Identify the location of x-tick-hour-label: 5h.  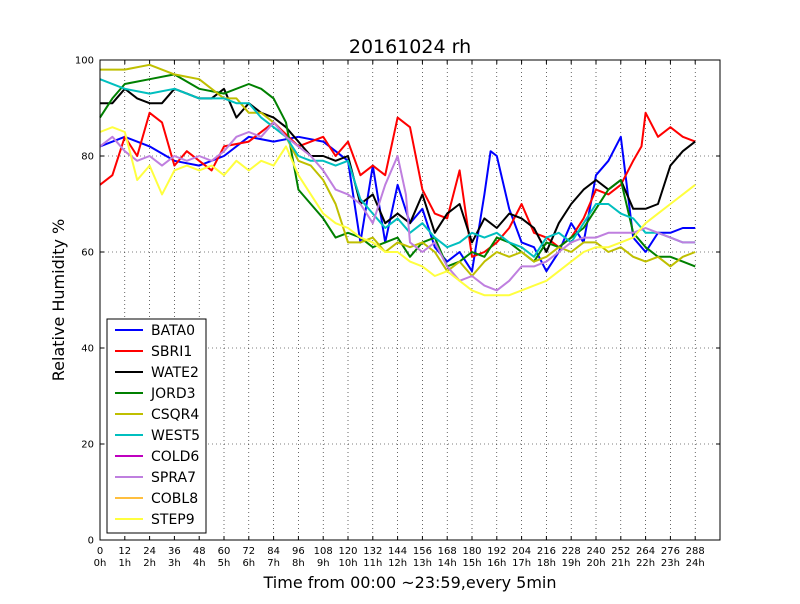
(224, 563).